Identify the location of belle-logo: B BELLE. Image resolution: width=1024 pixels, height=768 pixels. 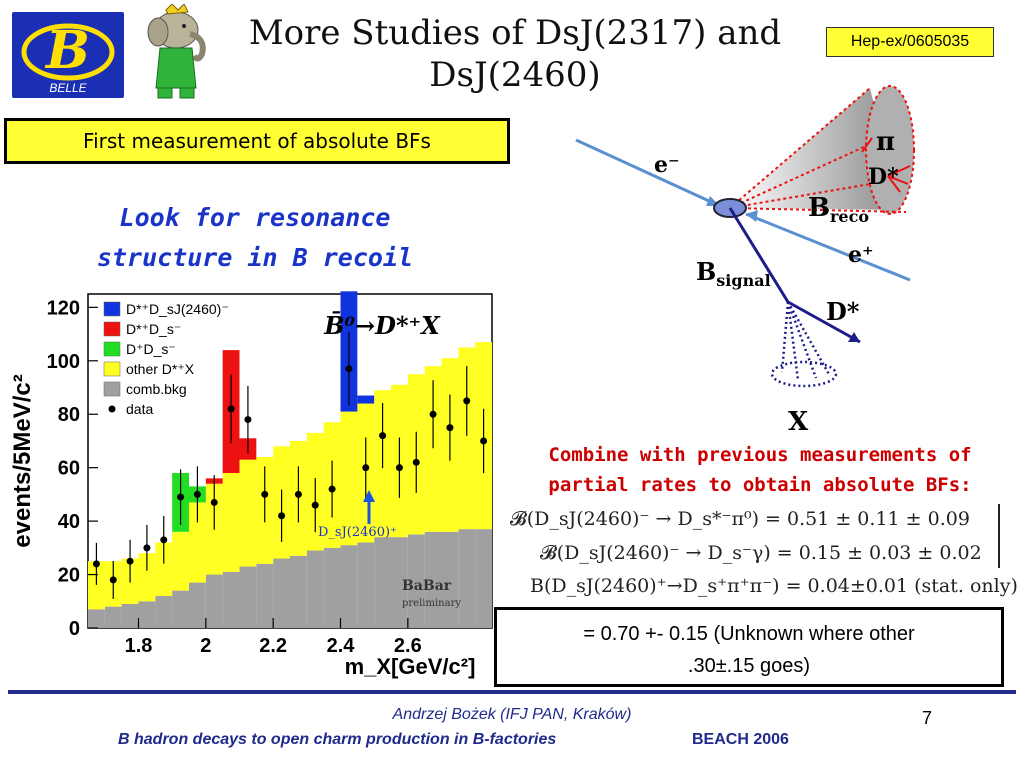
(68, 55).